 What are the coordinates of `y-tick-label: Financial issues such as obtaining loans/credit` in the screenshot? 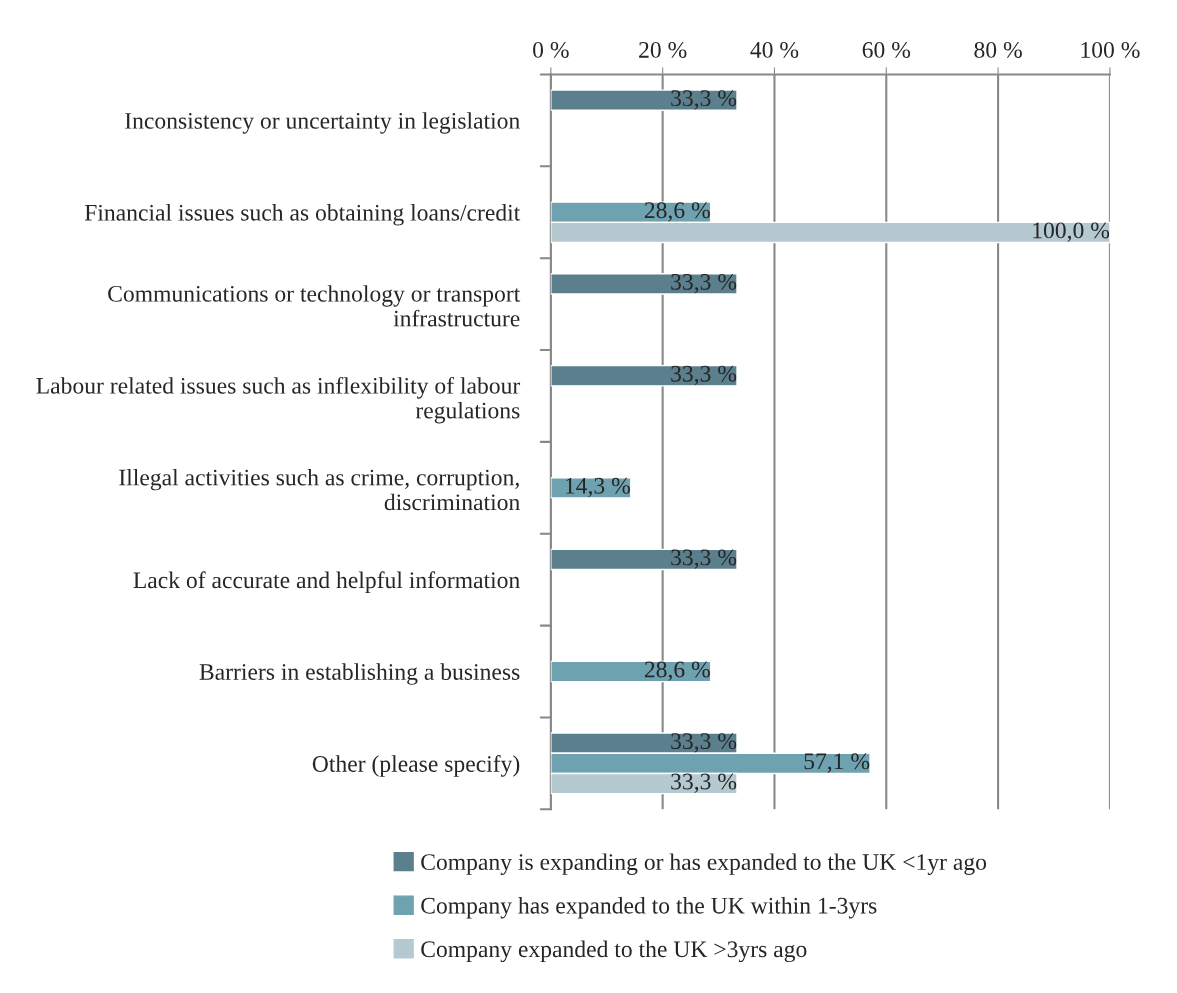 It's located at (302, 215).